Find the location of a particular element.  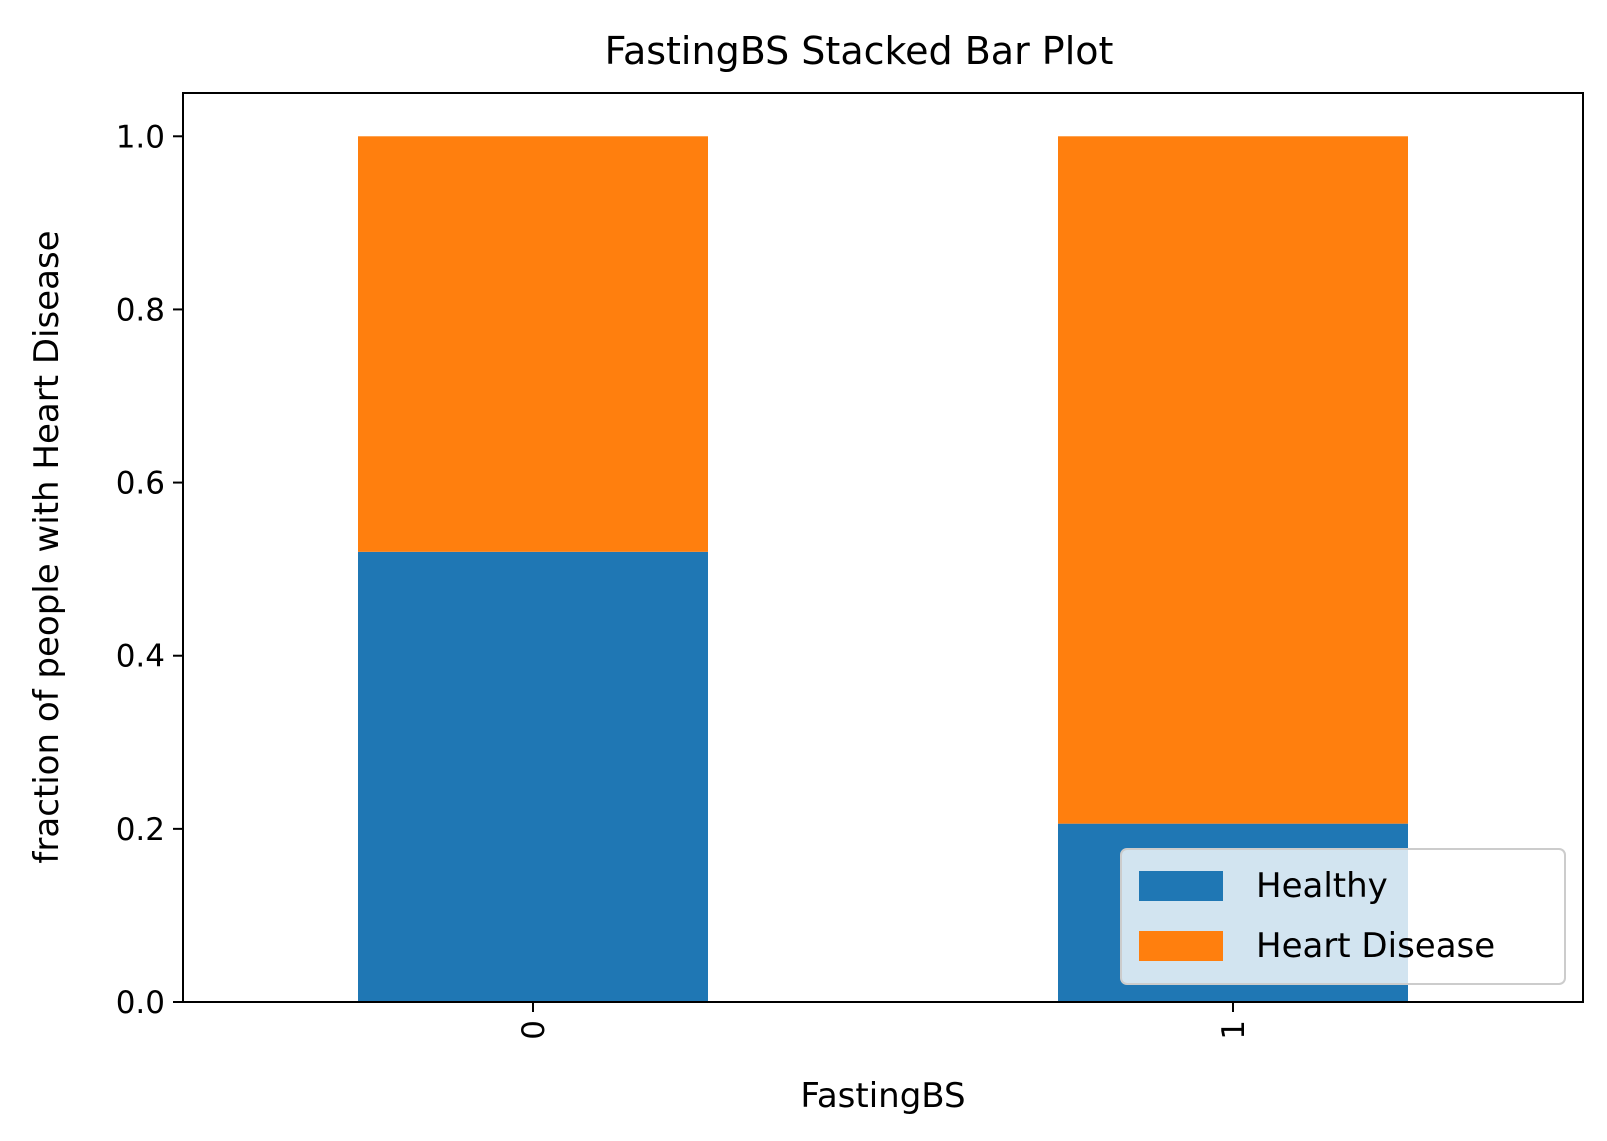

y-tick-label: 0.4 is located at coordinates (140, 657).